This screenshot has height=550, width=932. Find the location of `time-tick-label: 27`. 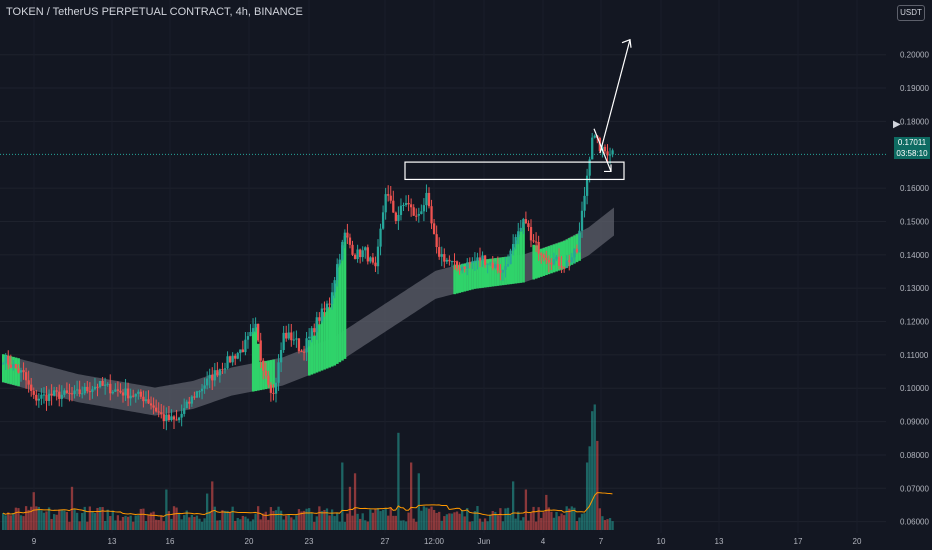

time-tick-label: 27 is located at coordinates (385, 541).